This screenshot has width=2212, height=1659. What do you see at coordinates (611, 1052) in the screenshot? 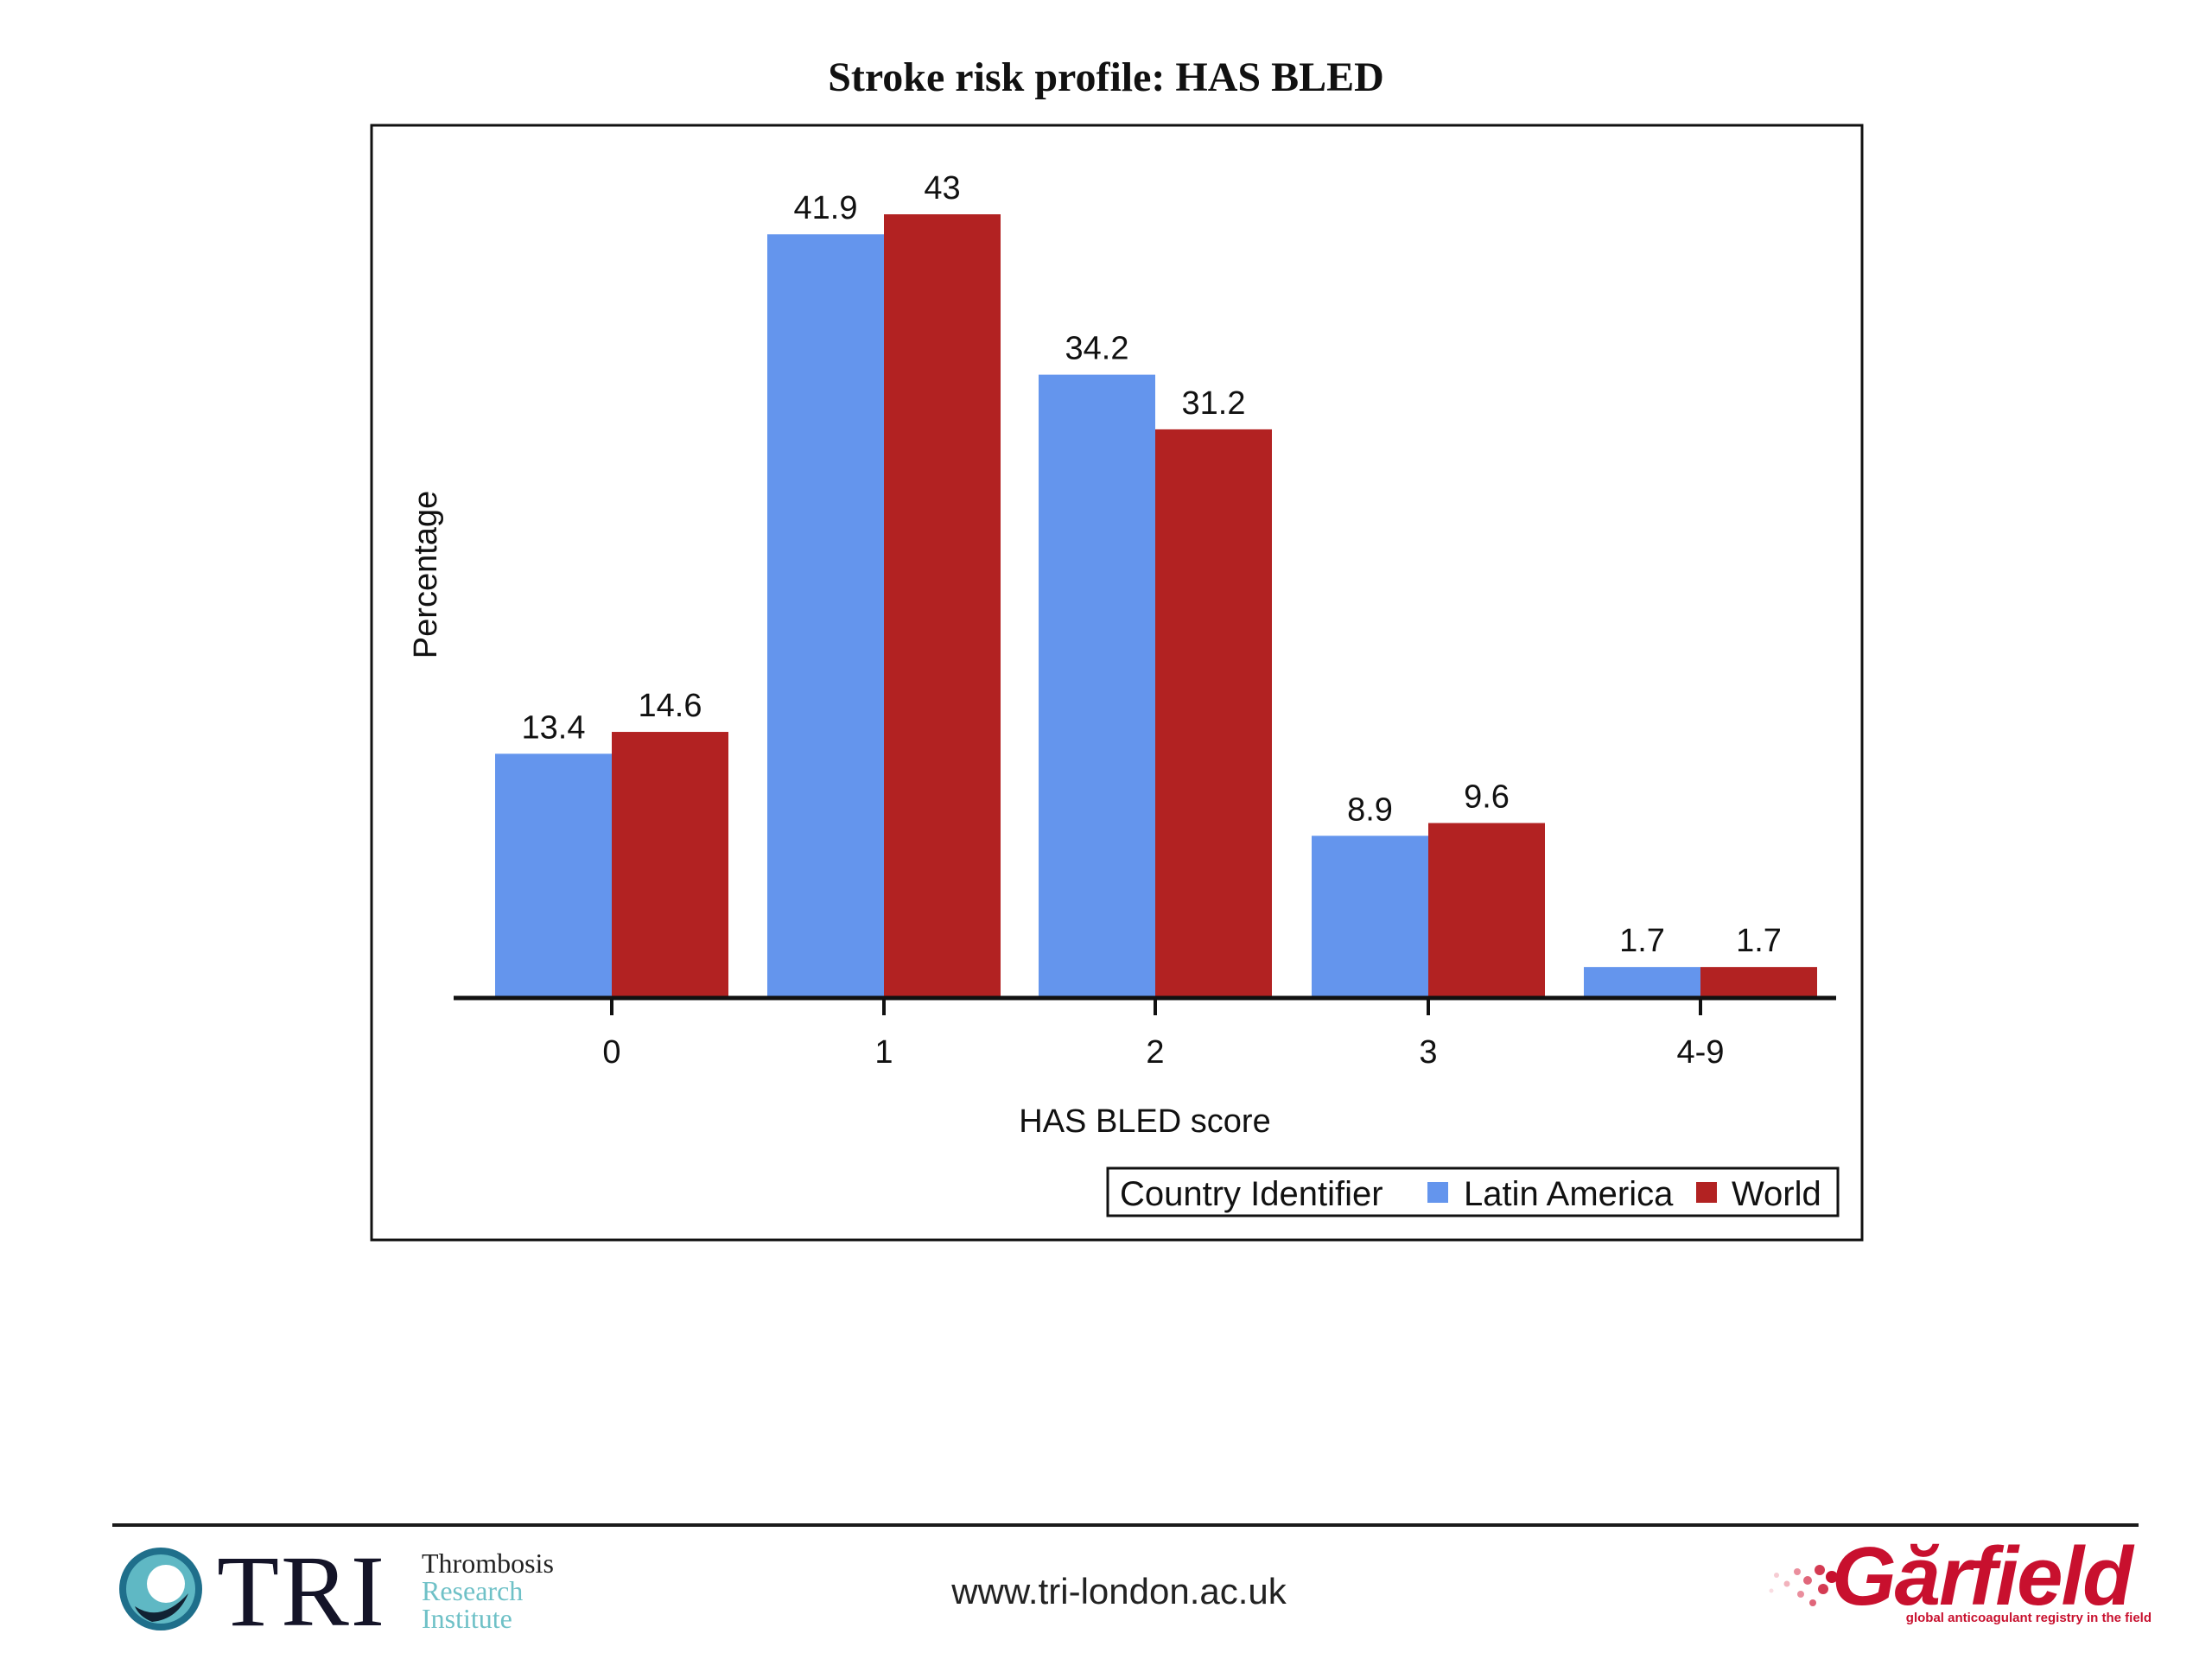
I see `x-tick-label-0: 0` at bounding box center [611, 1052].